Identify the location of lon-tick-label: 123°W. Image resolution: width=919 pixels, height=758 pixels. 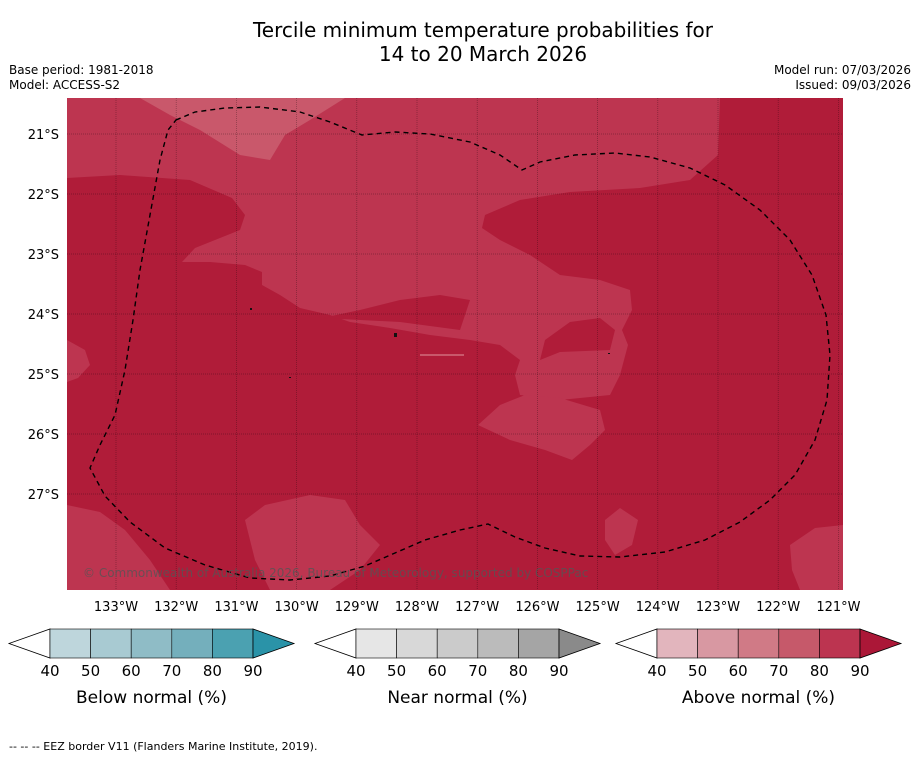
(718, 607).